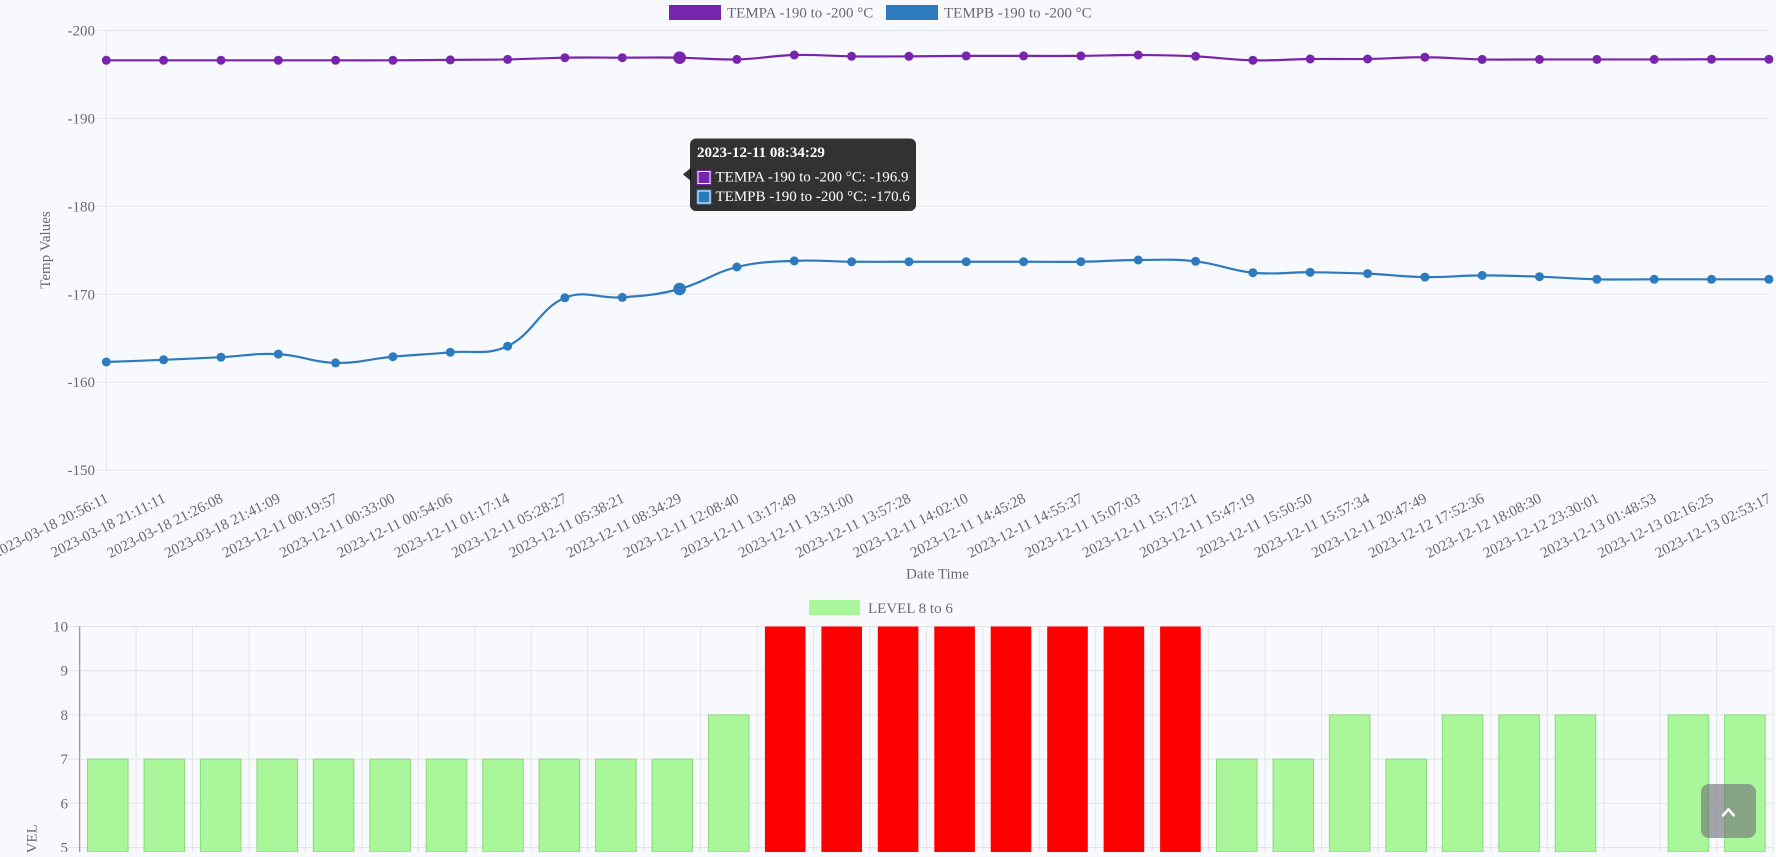 The height and width of the screenshot is (857, 1776). Describe the element at coordinates (65, 804) in the screenshot. I see `svg-text: 6` at that location.